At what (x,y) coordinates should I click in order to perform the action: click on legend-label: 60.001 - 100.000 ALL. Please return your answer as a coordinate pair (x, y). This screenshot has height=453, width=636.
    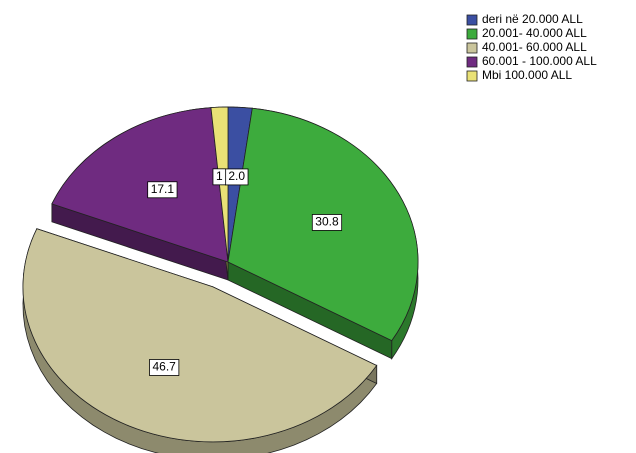
    Looking at the image, I should click on (539, 61).